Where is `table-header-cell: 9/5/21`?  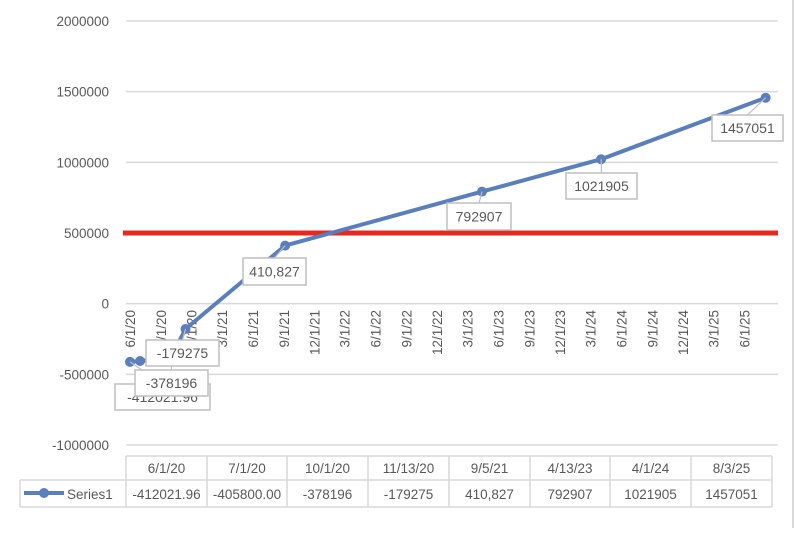 table-header-cell: 9/5/21 is located at coordinates (490, 468).